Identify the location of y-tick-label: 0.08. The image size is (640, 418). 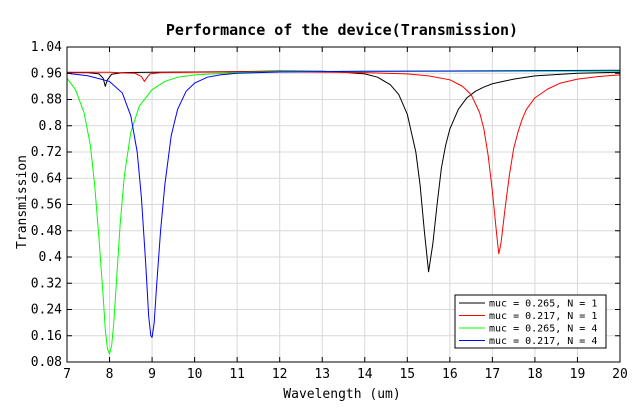
(46, 362).